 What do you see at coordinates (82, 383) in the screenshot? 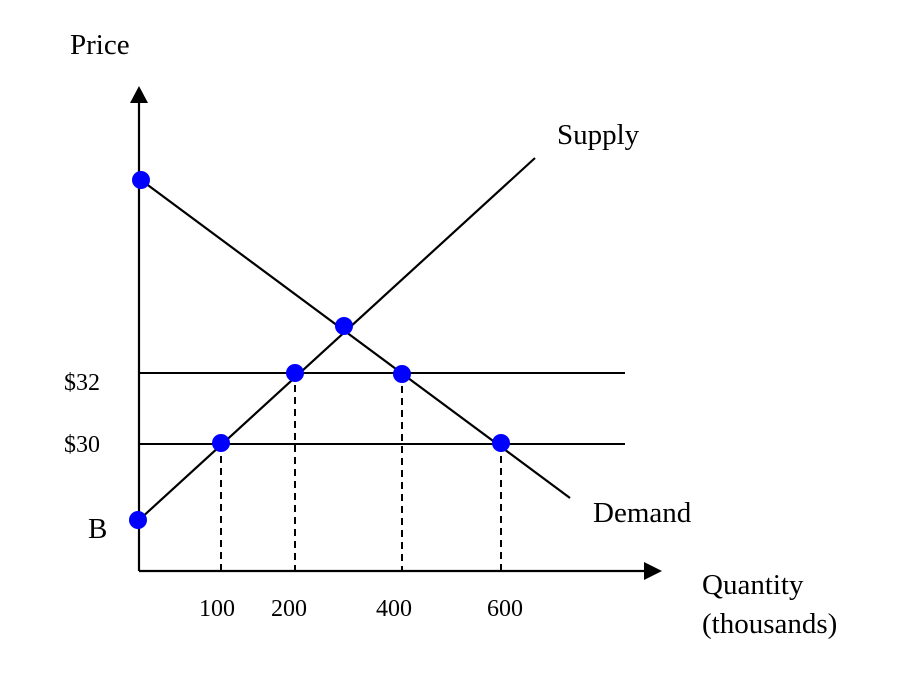
I see `price-label-32: $32` at bounding box center [82, 383].